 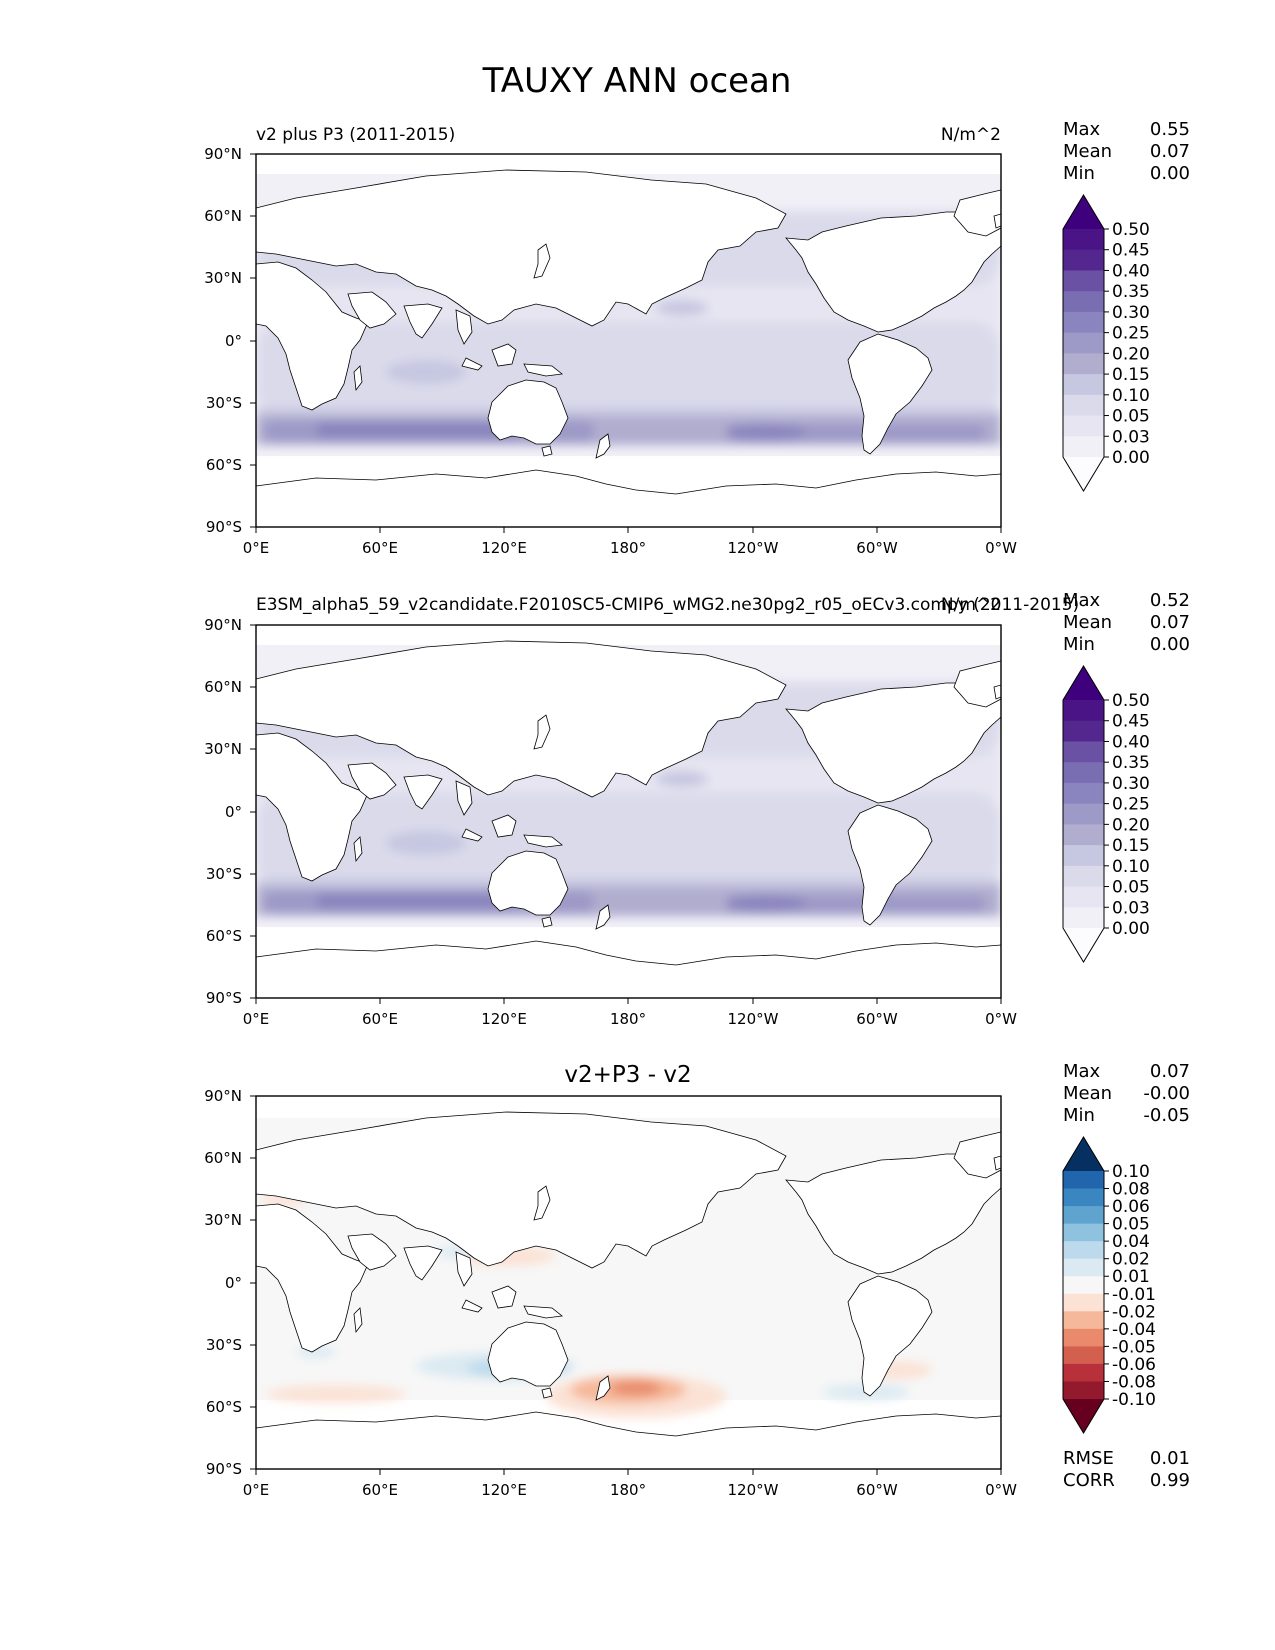 What do you see at coordinates (1131, 1190) in the screenshot?
I see `colorbar-level-label: 0.08` at bounding box center [1131, 1190].